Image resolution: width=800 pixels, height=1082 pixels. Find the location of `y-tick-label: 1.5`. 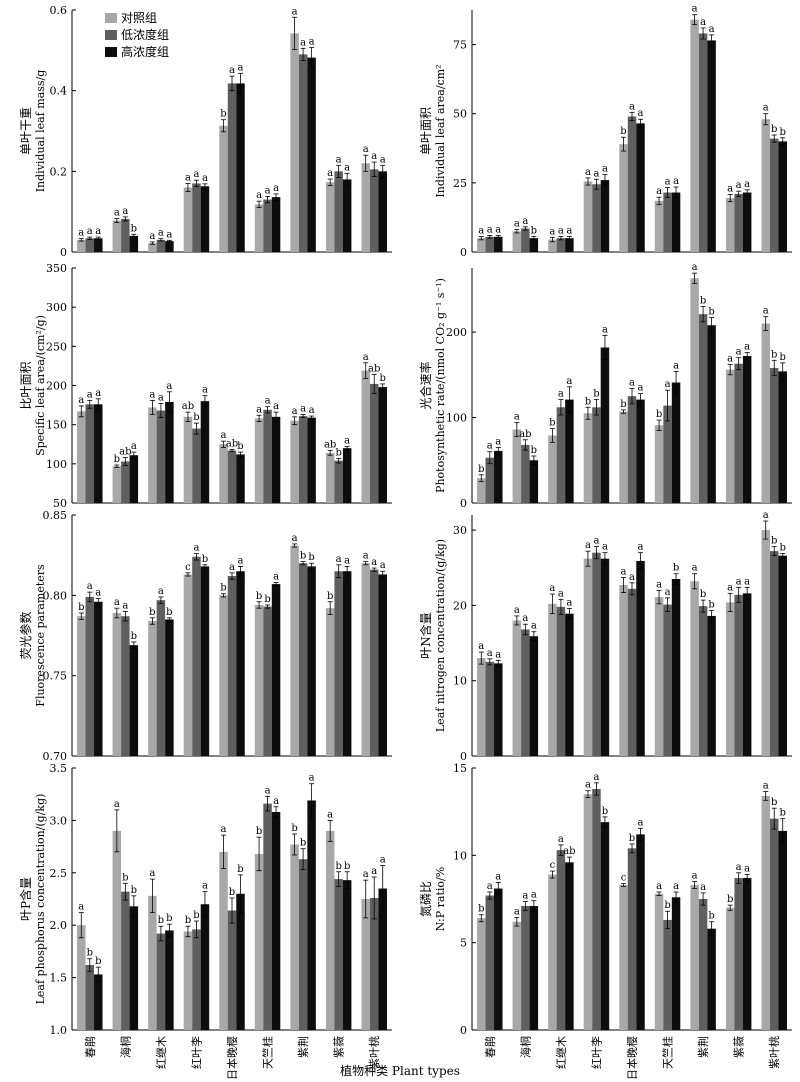

y-tick-label: 1.5 is located at coordinates (59, 978).